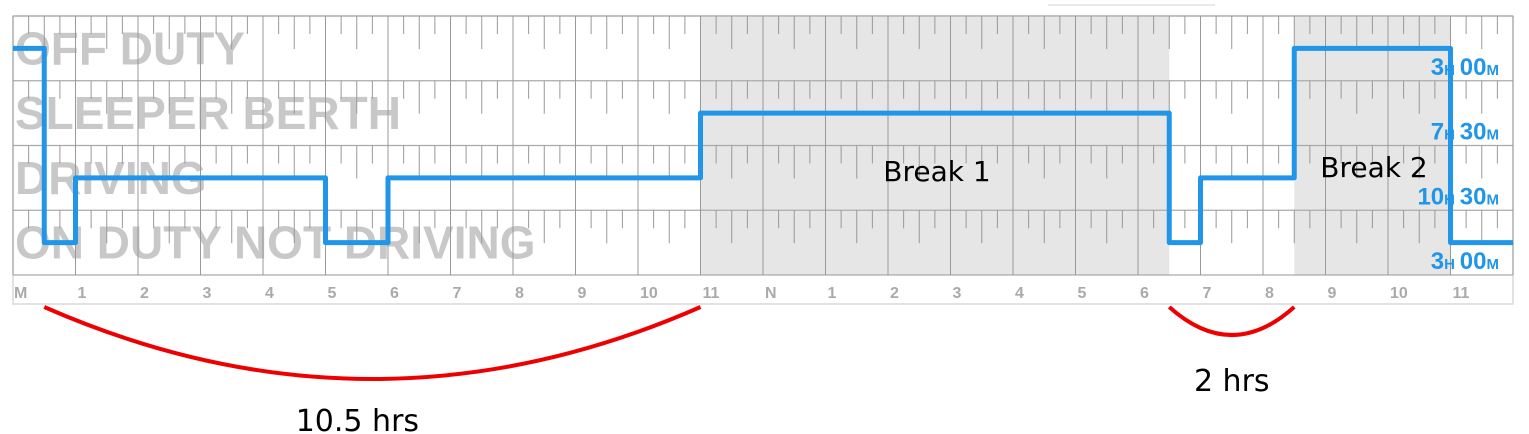 Image resolution: width=1529 pixels, height=434 pixels. I want to click on total-part: 7, so click(1437, 132).